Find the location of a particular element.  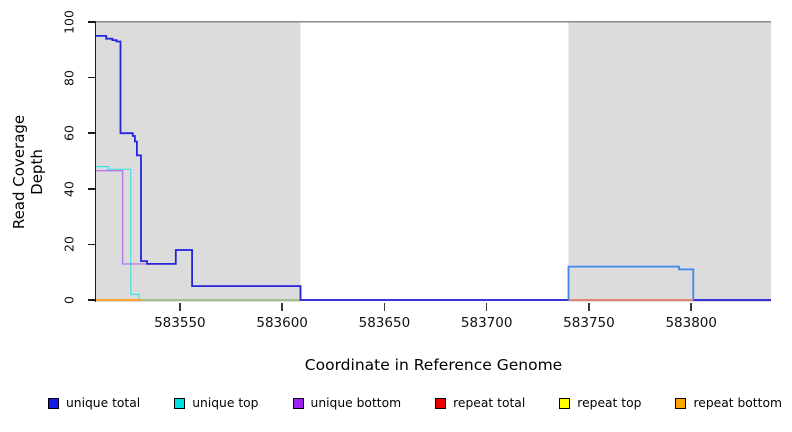

legend-label: unique total is located at coordinates (103, 403).